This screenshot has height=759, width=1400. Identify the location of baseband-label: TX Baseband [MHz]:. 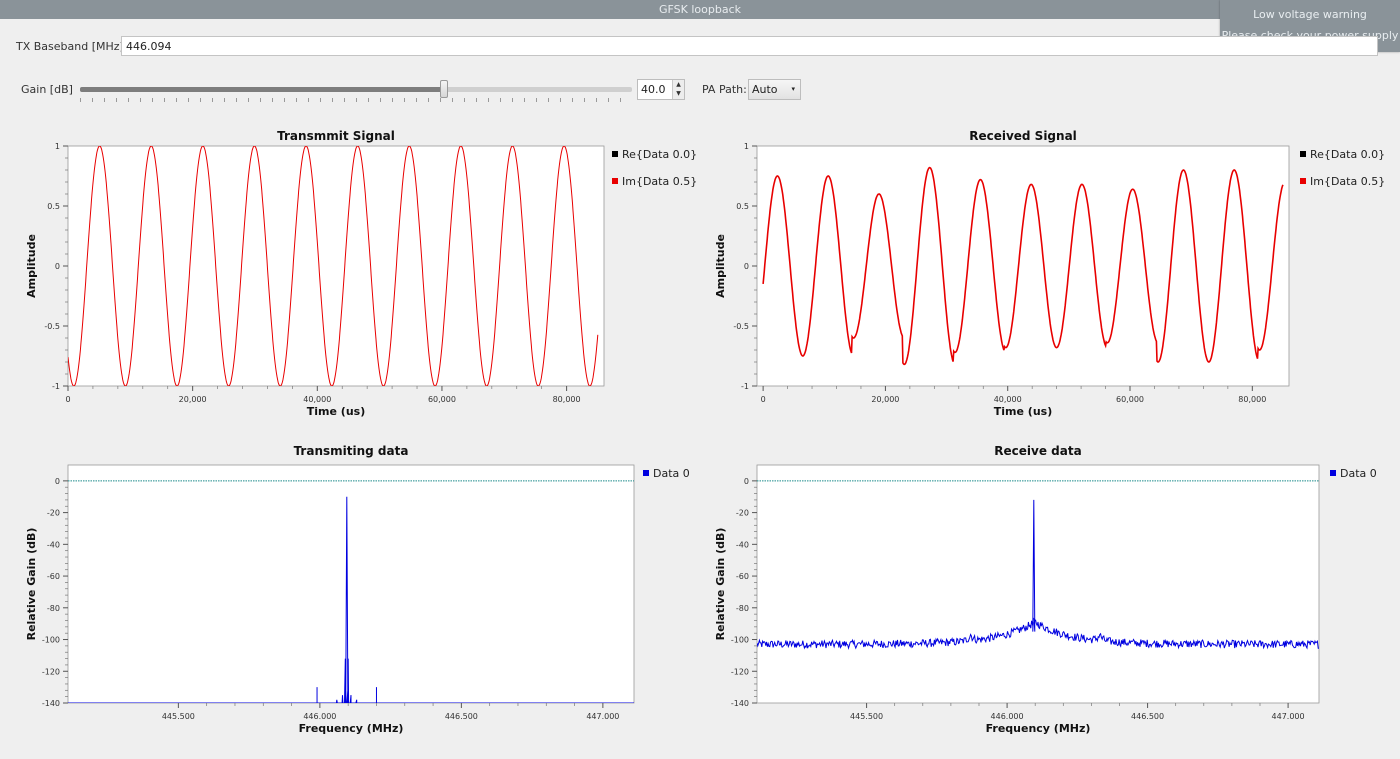
(72, 46).